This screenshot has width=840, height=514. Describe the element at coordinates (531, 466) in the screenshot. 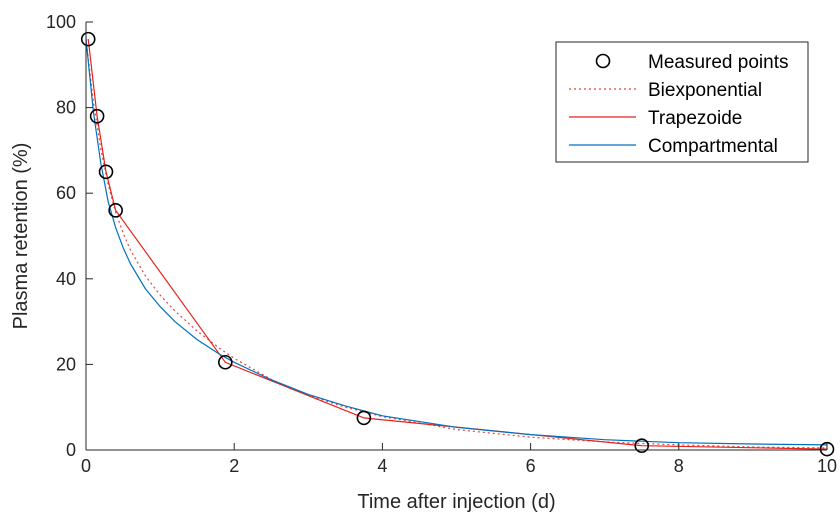

I see `x-tick-label: 6` at that location.